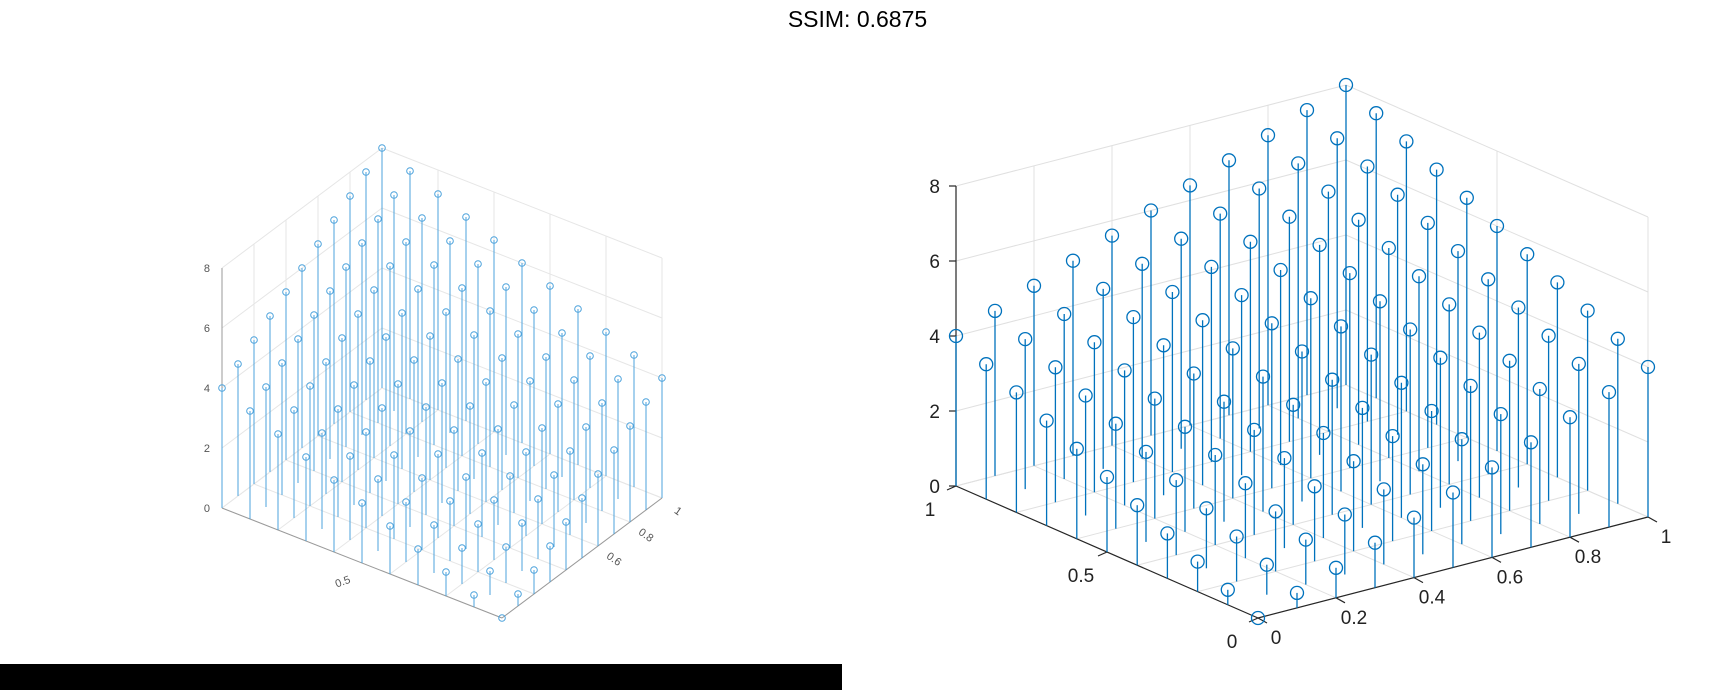 This screenshot has height=690, width=1715. What do you see at coordinates (1666, 537) in the screenshot?
I see `x-tick-label: 1` at bounding box center [1666, 537].